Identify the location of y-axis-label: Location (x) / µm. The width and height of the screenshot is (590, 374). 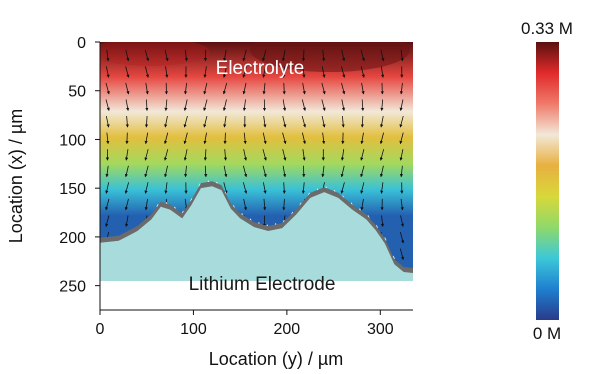
(16, 176).